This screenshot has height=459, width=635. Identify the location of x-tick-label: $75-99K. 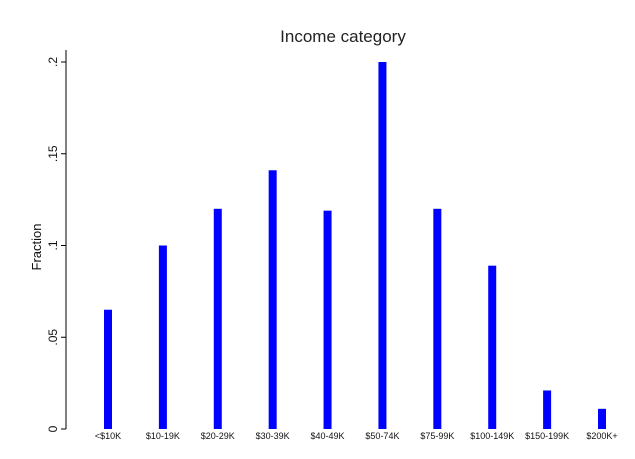
(437, 436).